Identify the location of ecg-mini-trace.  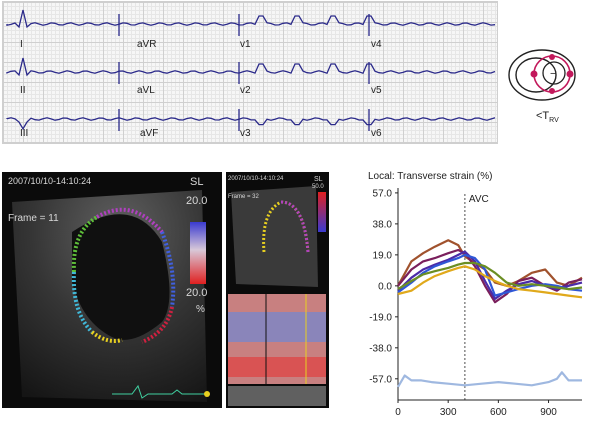
(159, 391).